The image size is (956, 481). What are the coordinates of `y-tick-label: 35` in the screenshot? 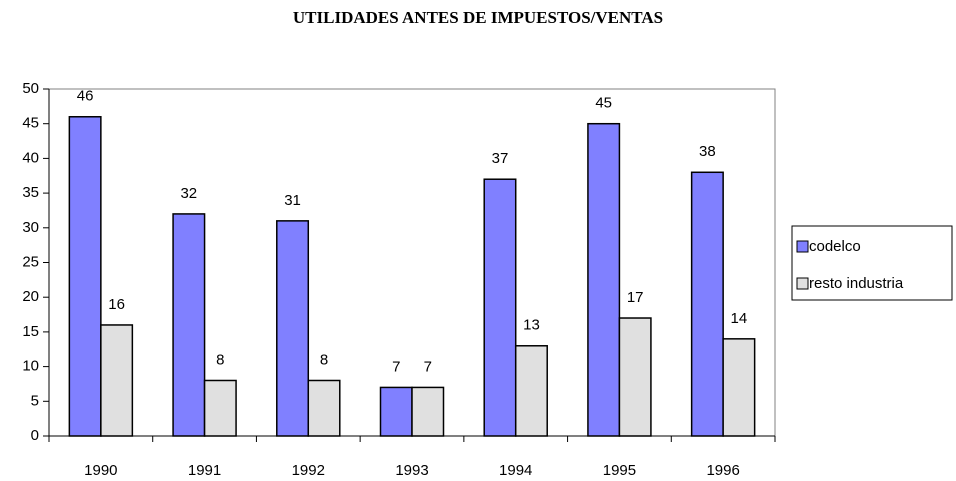 It's located at (30, 192).